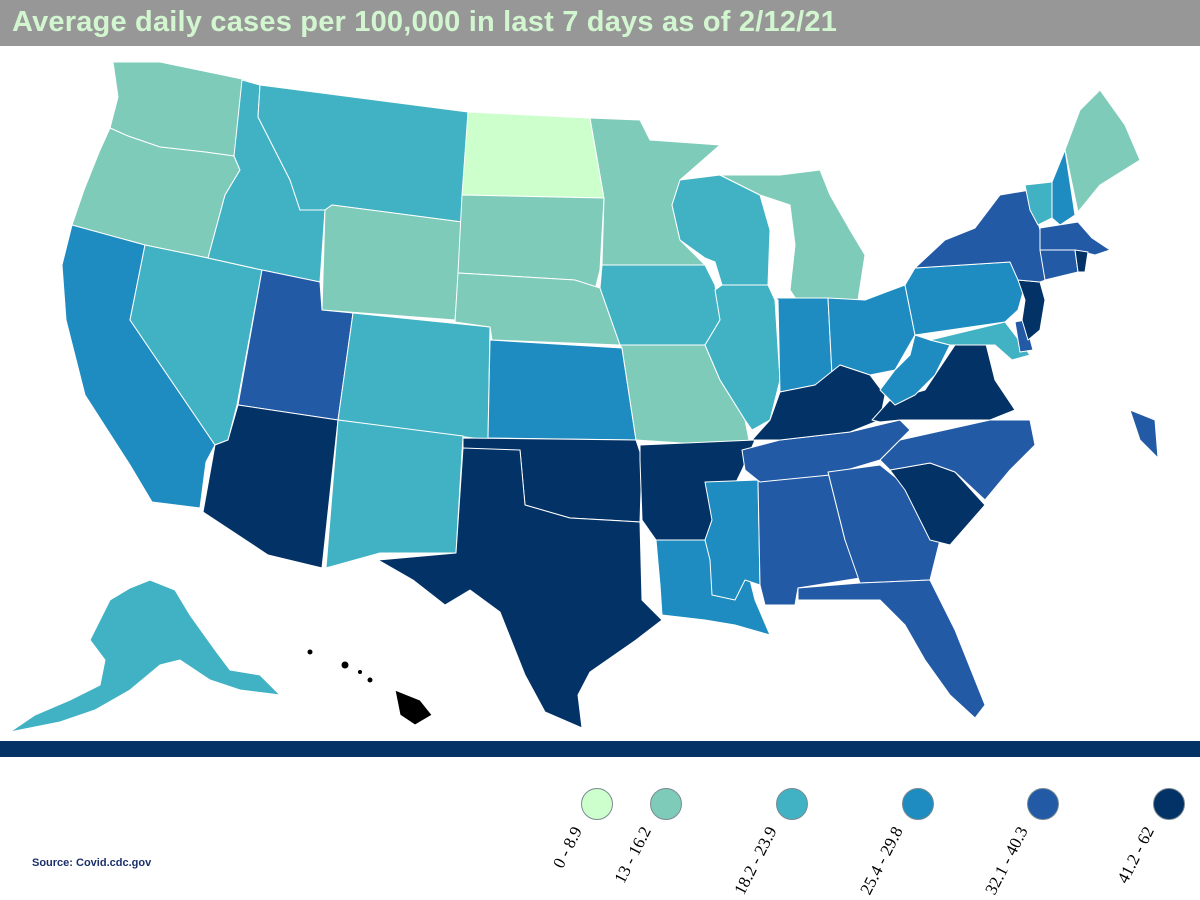 Image resolution: width=1200 pixels, height=900 pixels. What do you see at coordinates (533, 155) in the screenshot?
I see `state-nd` at bounding box center [533, 155].